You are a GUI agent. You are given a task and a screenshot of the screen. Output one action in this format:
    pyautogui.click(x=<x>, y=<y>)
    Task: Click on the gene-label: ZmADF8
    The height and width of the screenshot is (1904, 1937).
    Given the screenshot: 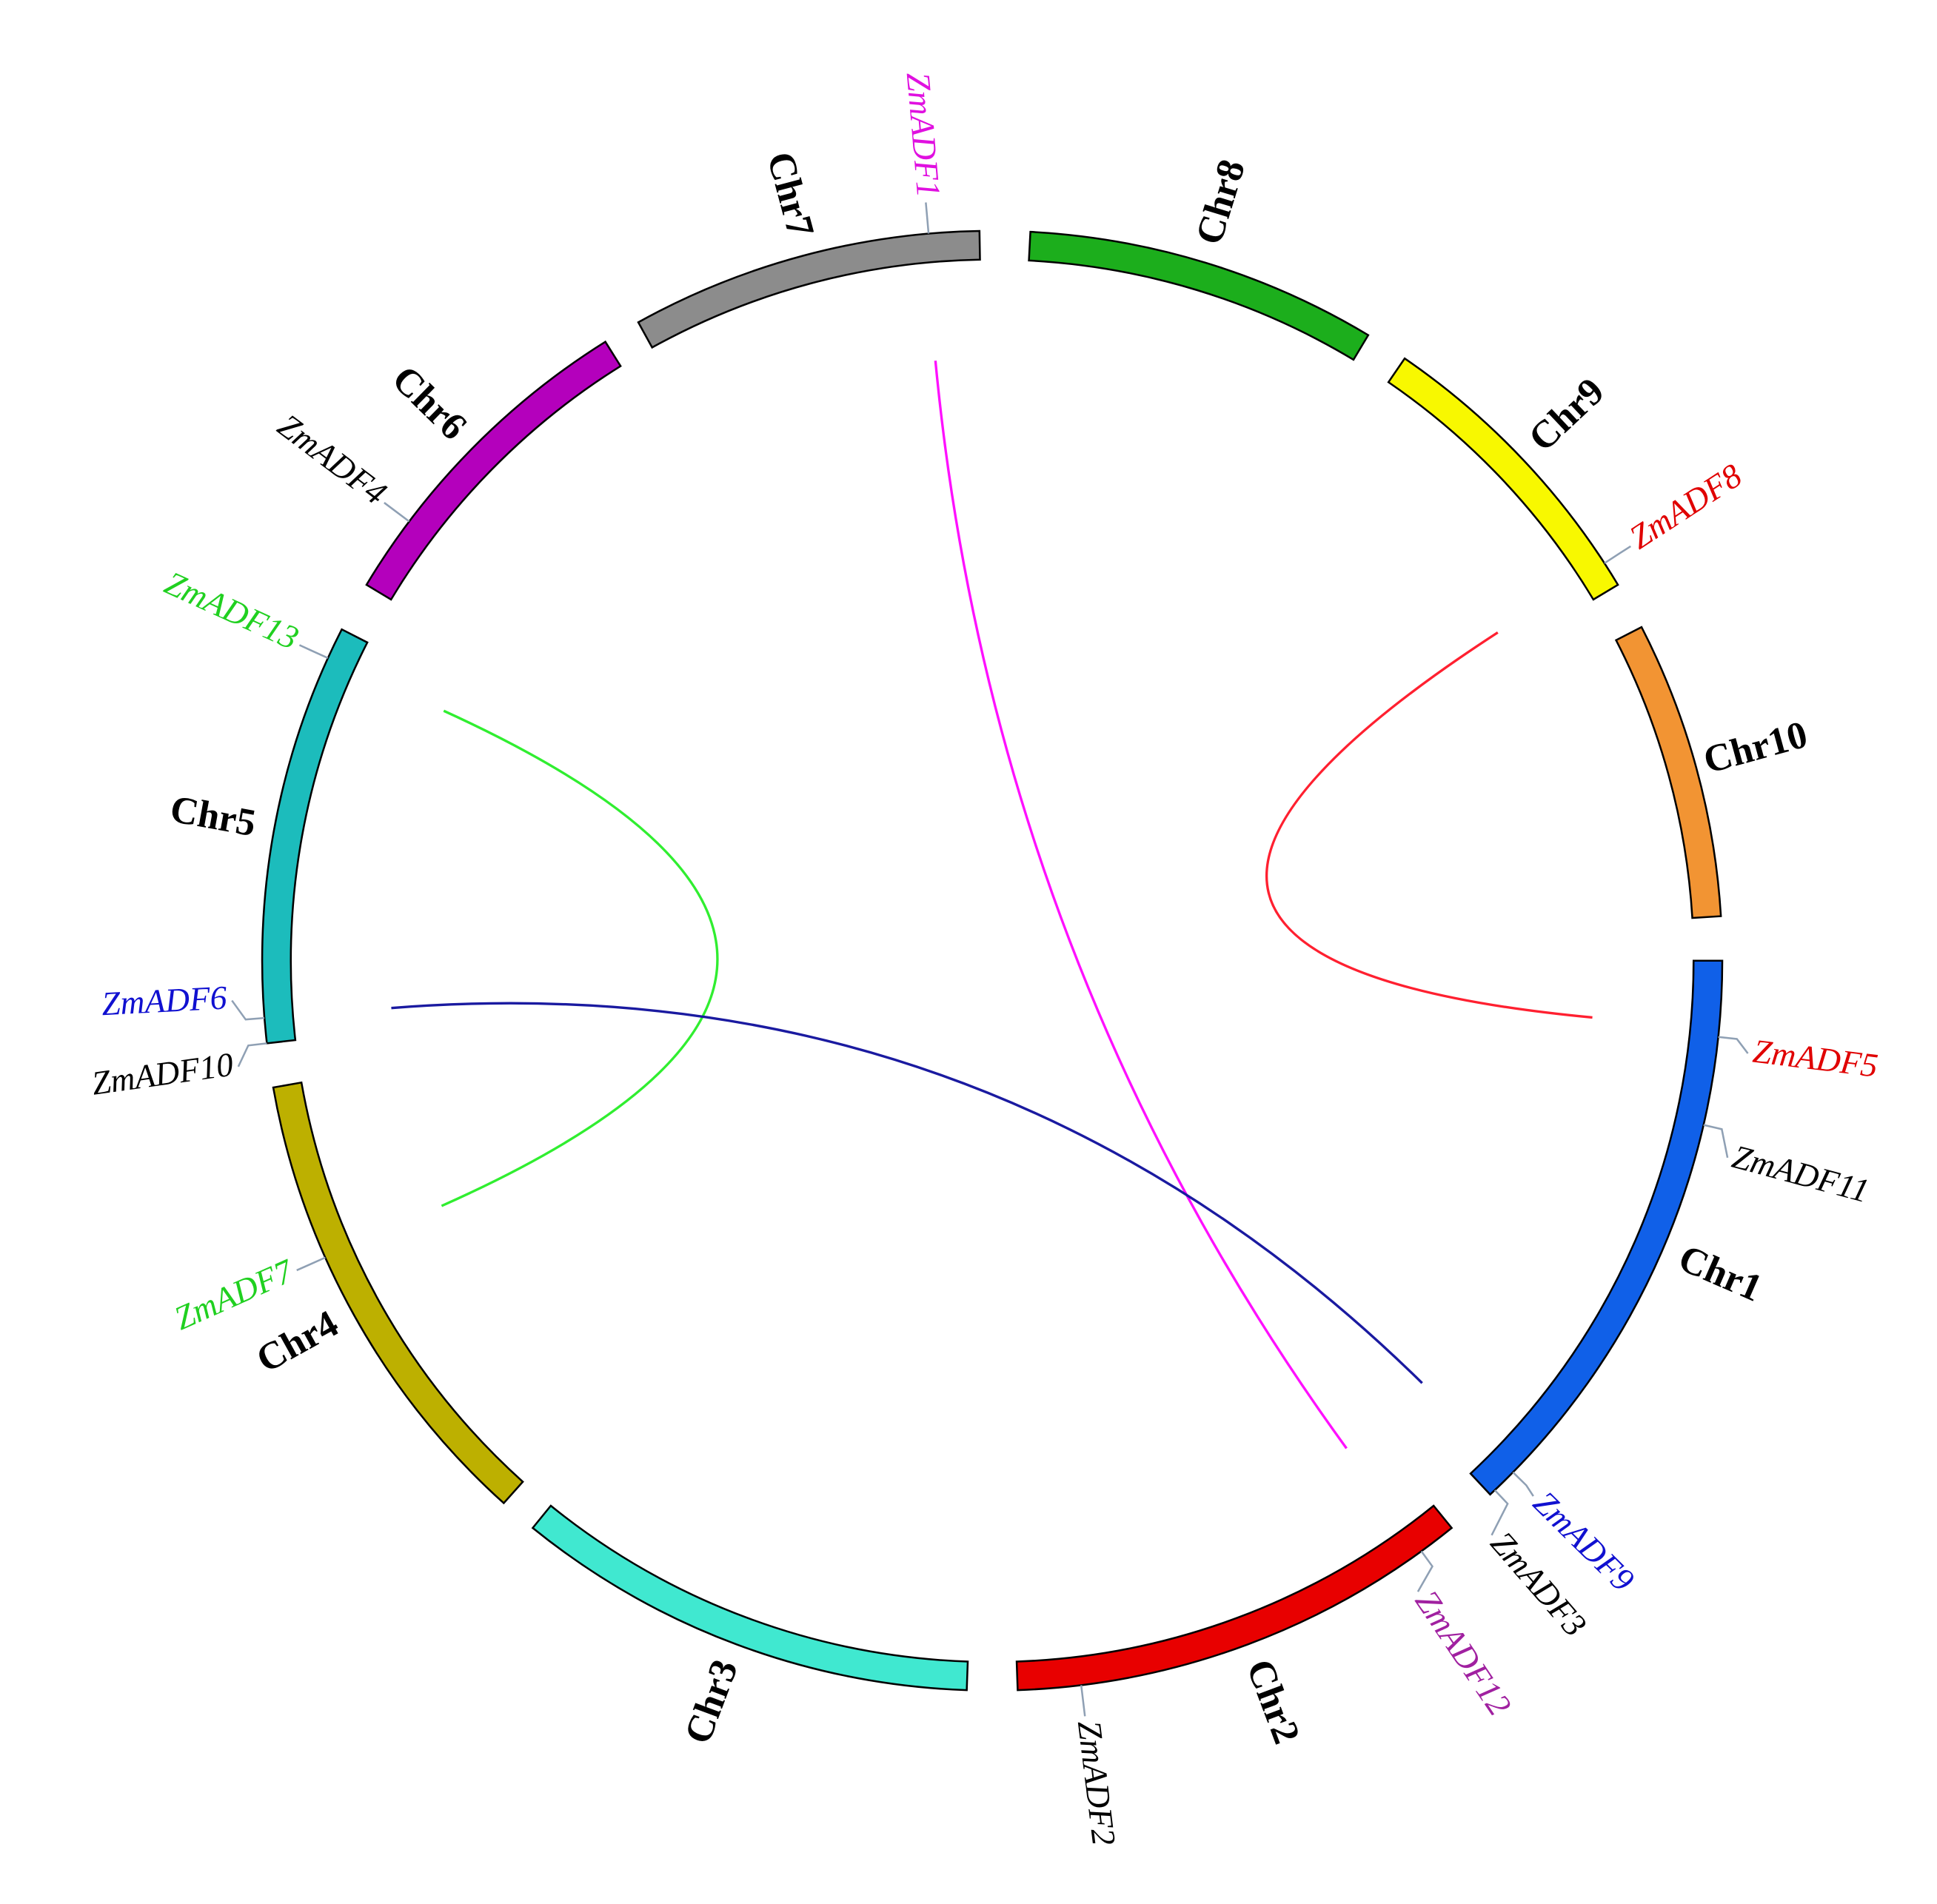 What is the action you would take?
    pyautogui.click(x=1685, y=506)
    